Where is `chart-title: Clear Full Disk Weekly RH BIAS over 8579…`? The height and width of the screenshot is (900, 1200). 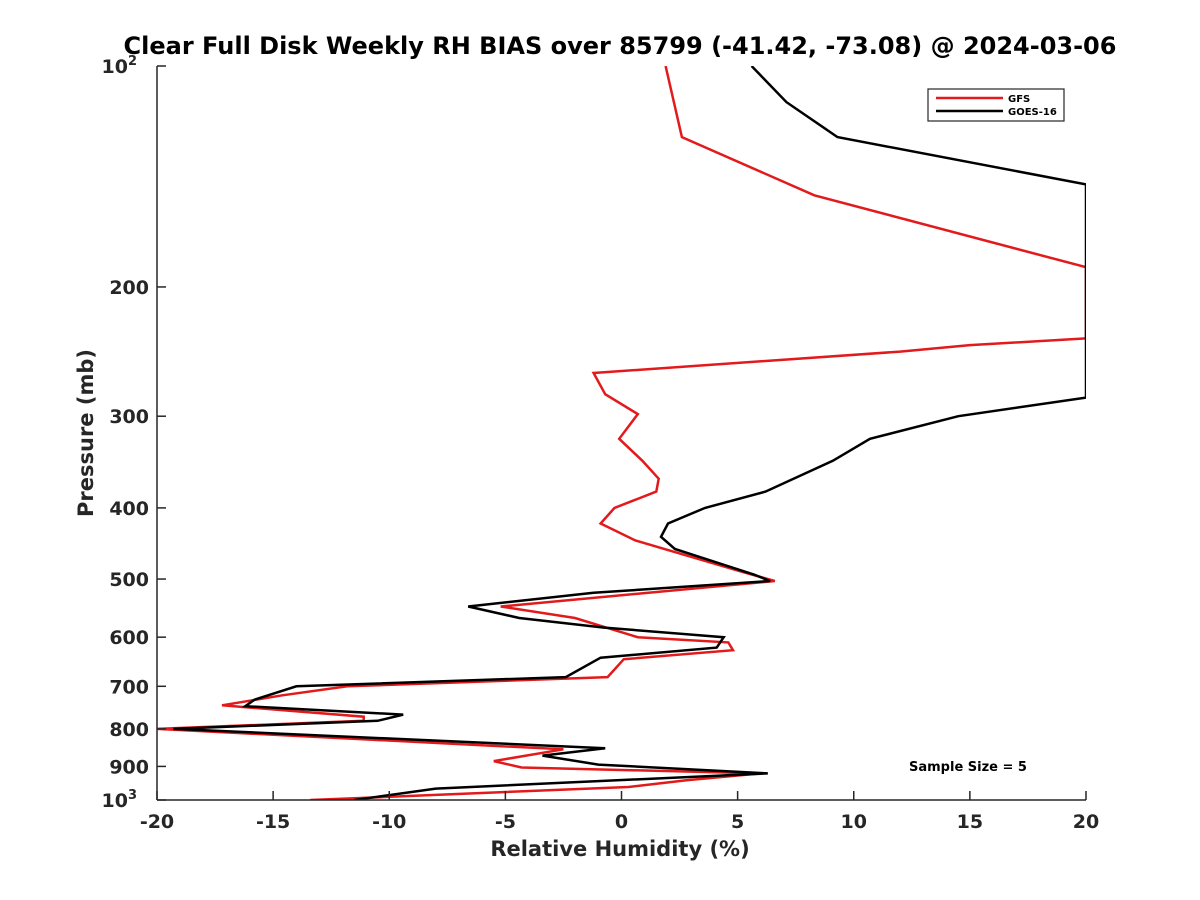
chart-title: Clear Full Disk Weekly RH BIAS over 8579… is located at coordinates (620, 46).